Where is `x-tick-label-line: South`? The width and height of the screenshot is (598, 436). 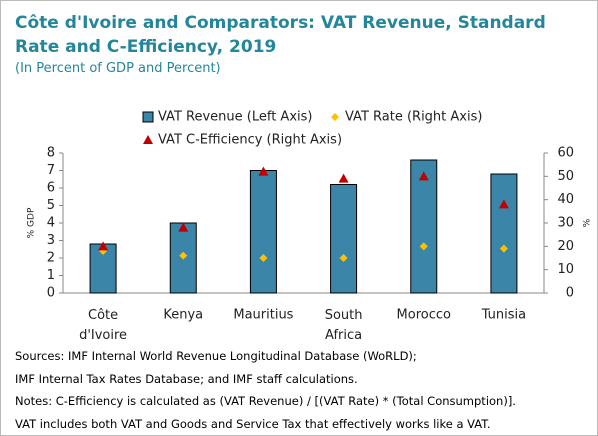 x-tick-label-line: South is located at coordinates (344, 315).